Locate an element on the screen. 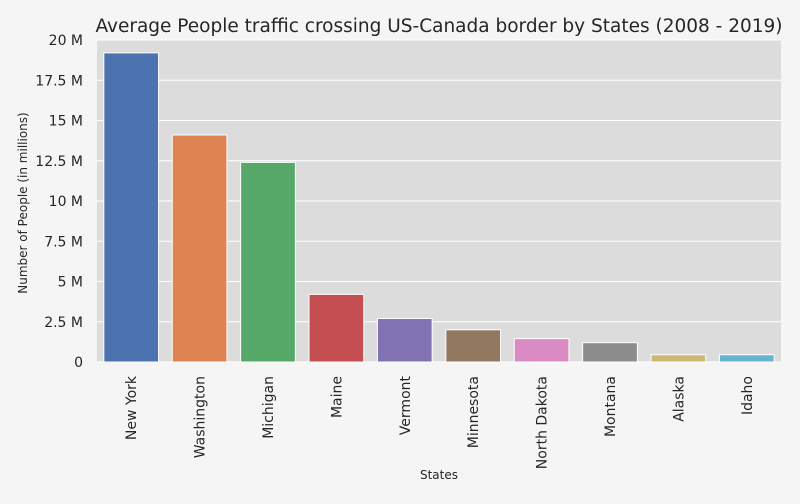  x-tick-label: Minnesota is located at coordinates (474, 412).